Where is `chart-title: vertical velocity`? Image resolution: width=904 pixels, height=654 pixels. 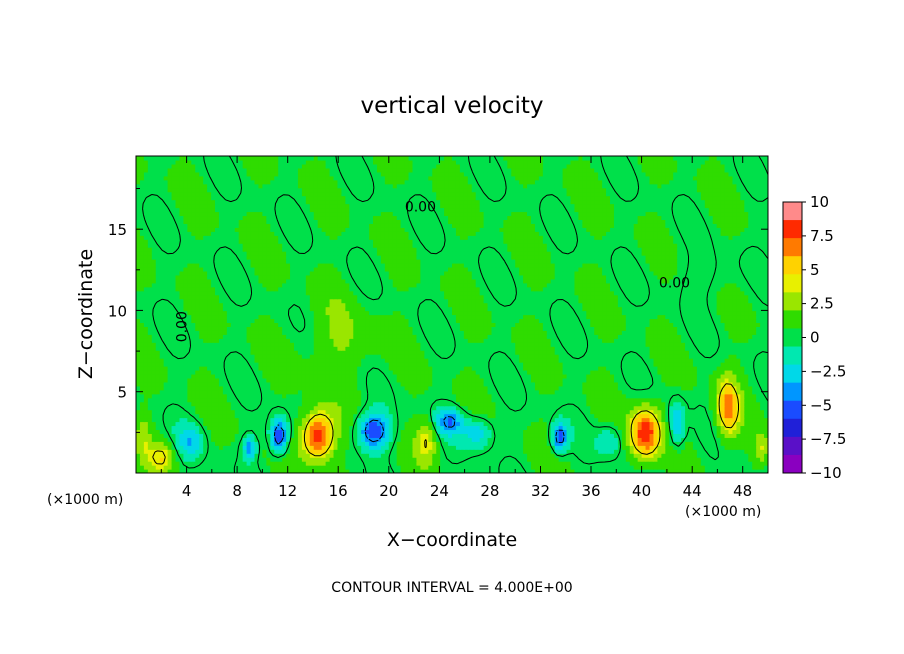
chart-title: vertical velocity is located at coordinates (452, 106).